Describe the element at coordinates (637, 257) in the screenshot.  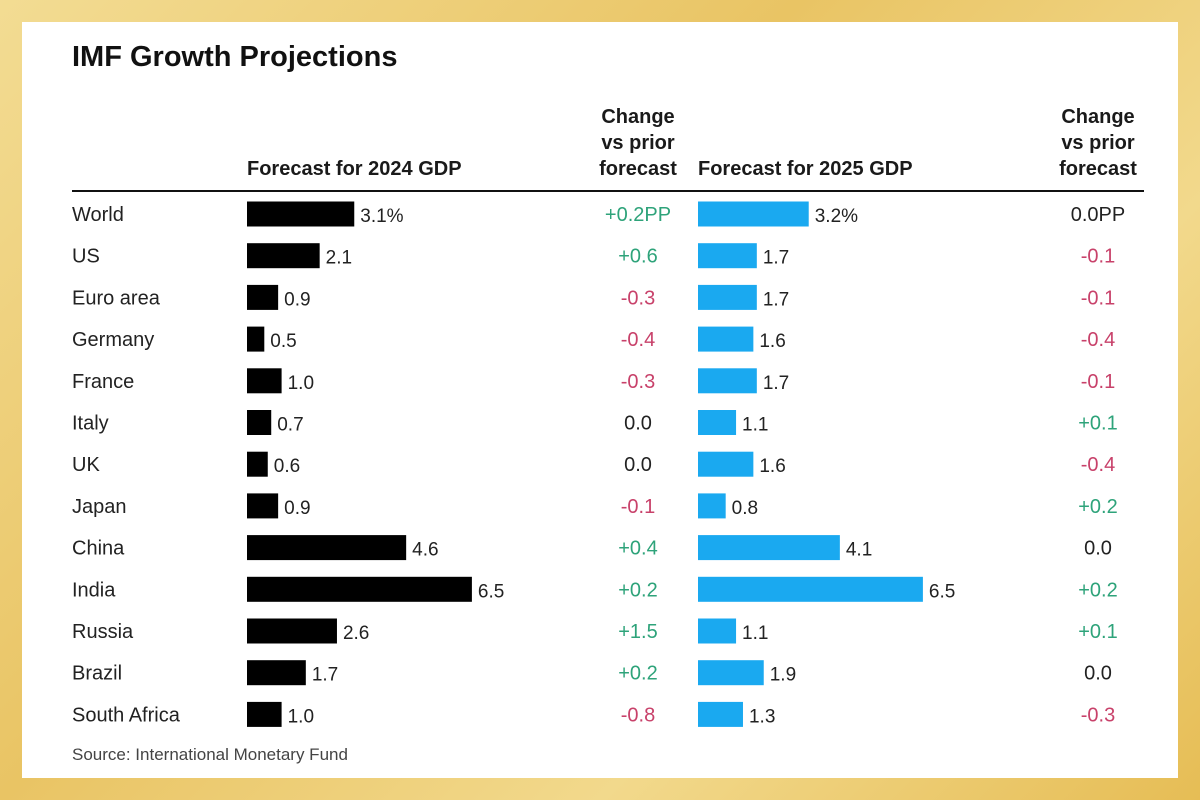
I see `change-2024: +0.6` at that location.